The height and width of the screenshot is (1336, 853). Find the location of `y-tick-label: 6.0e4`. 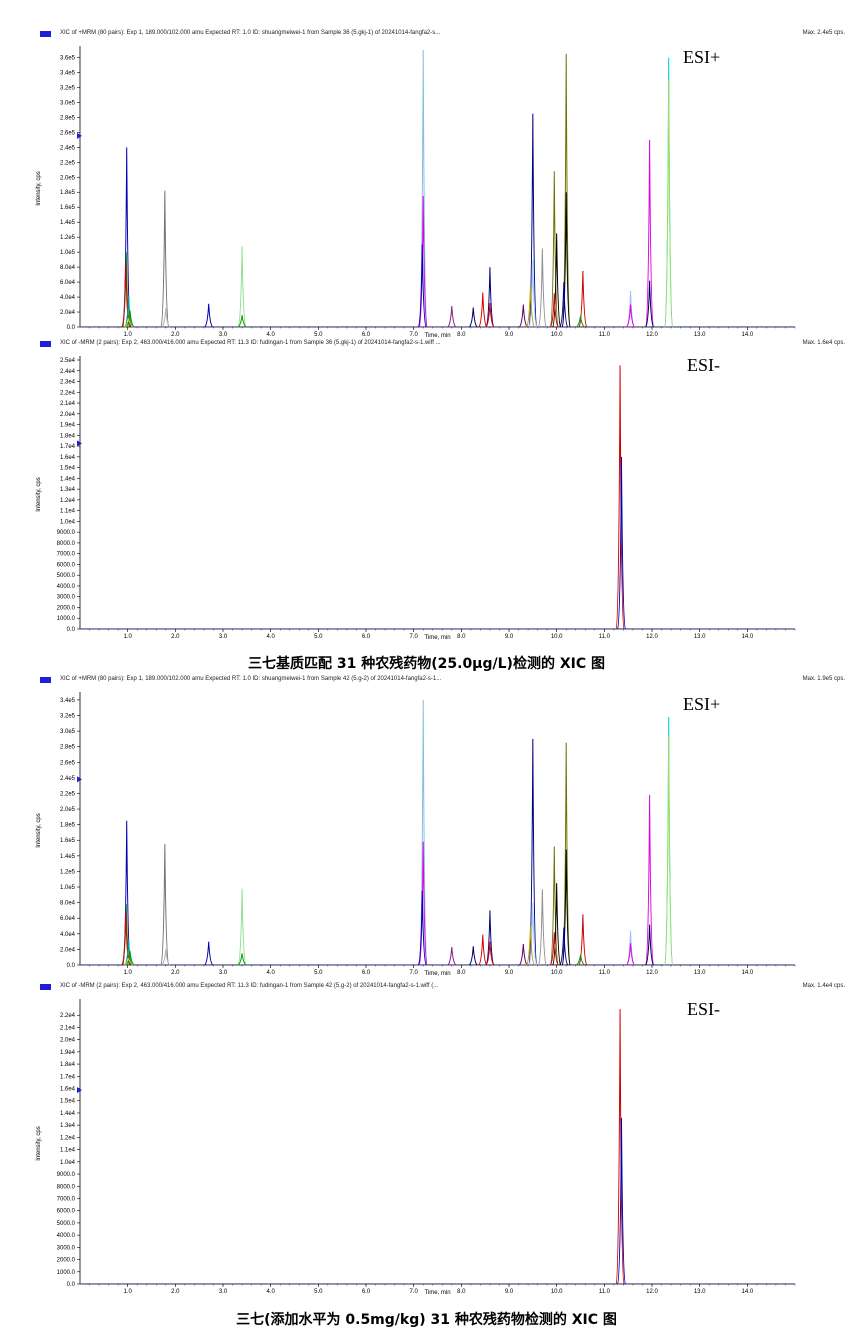

y-tick-label: 6.0e4 is located at coordinates (68, 919).